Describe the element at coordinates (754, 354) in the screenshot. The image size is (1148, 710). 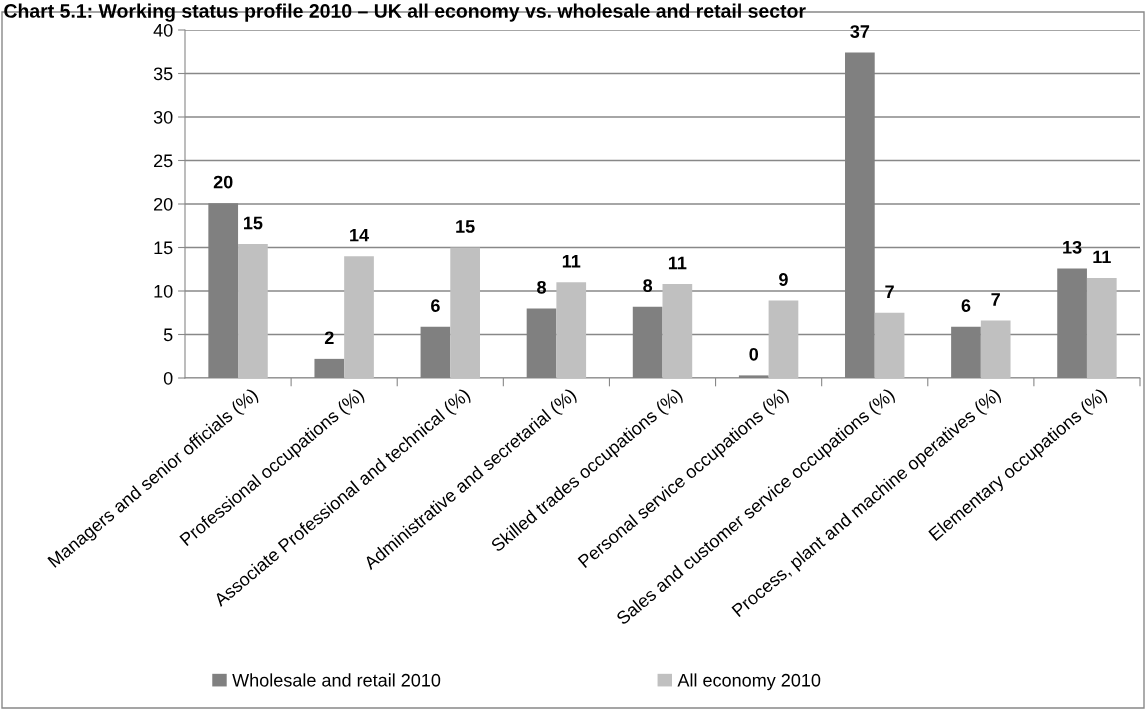
I see `data-label: 0` at that location.